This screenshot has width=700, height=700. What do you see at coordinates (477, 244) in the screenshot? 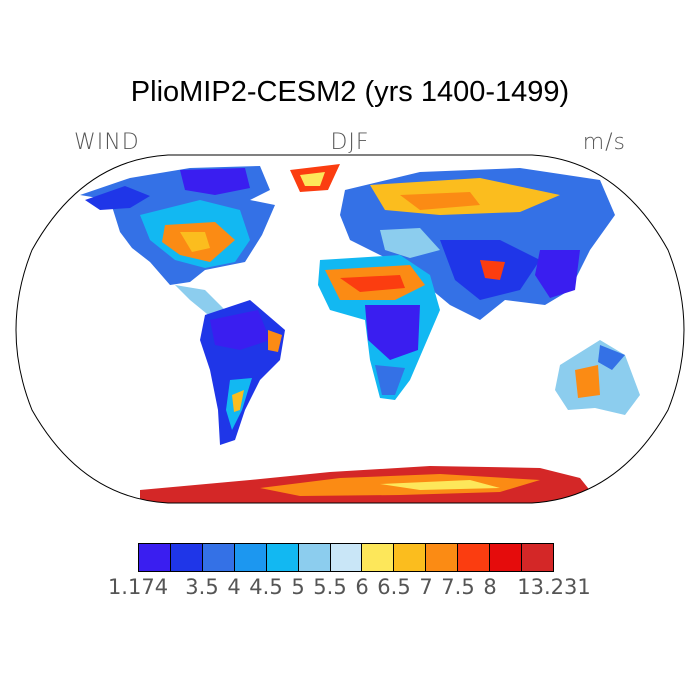
I see `eurasia` at bounding box center [477, 244].